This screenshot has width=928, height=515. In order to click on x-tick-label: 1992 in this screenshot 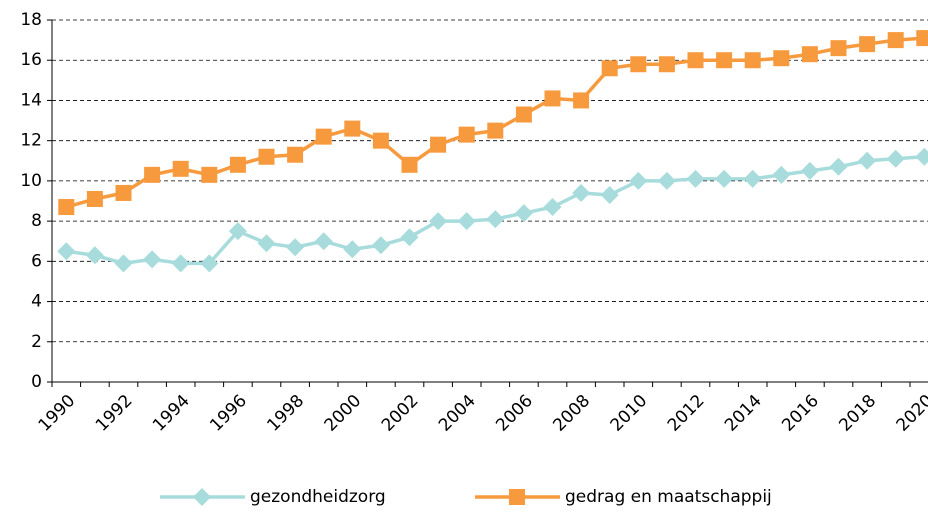, I will do `click(114, 413)`.